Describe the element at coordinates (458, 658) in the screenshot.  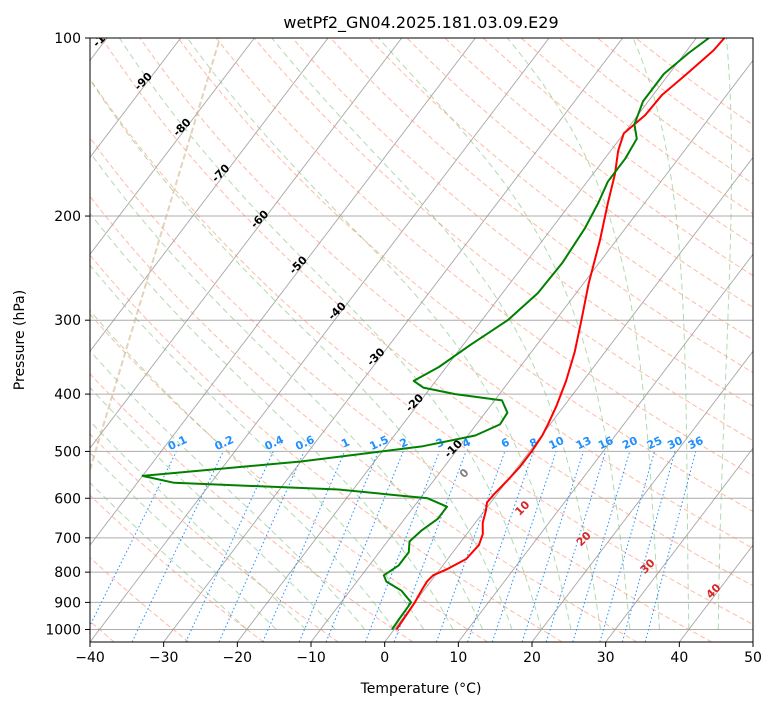
I see `x-tick-label: 10` at that location.